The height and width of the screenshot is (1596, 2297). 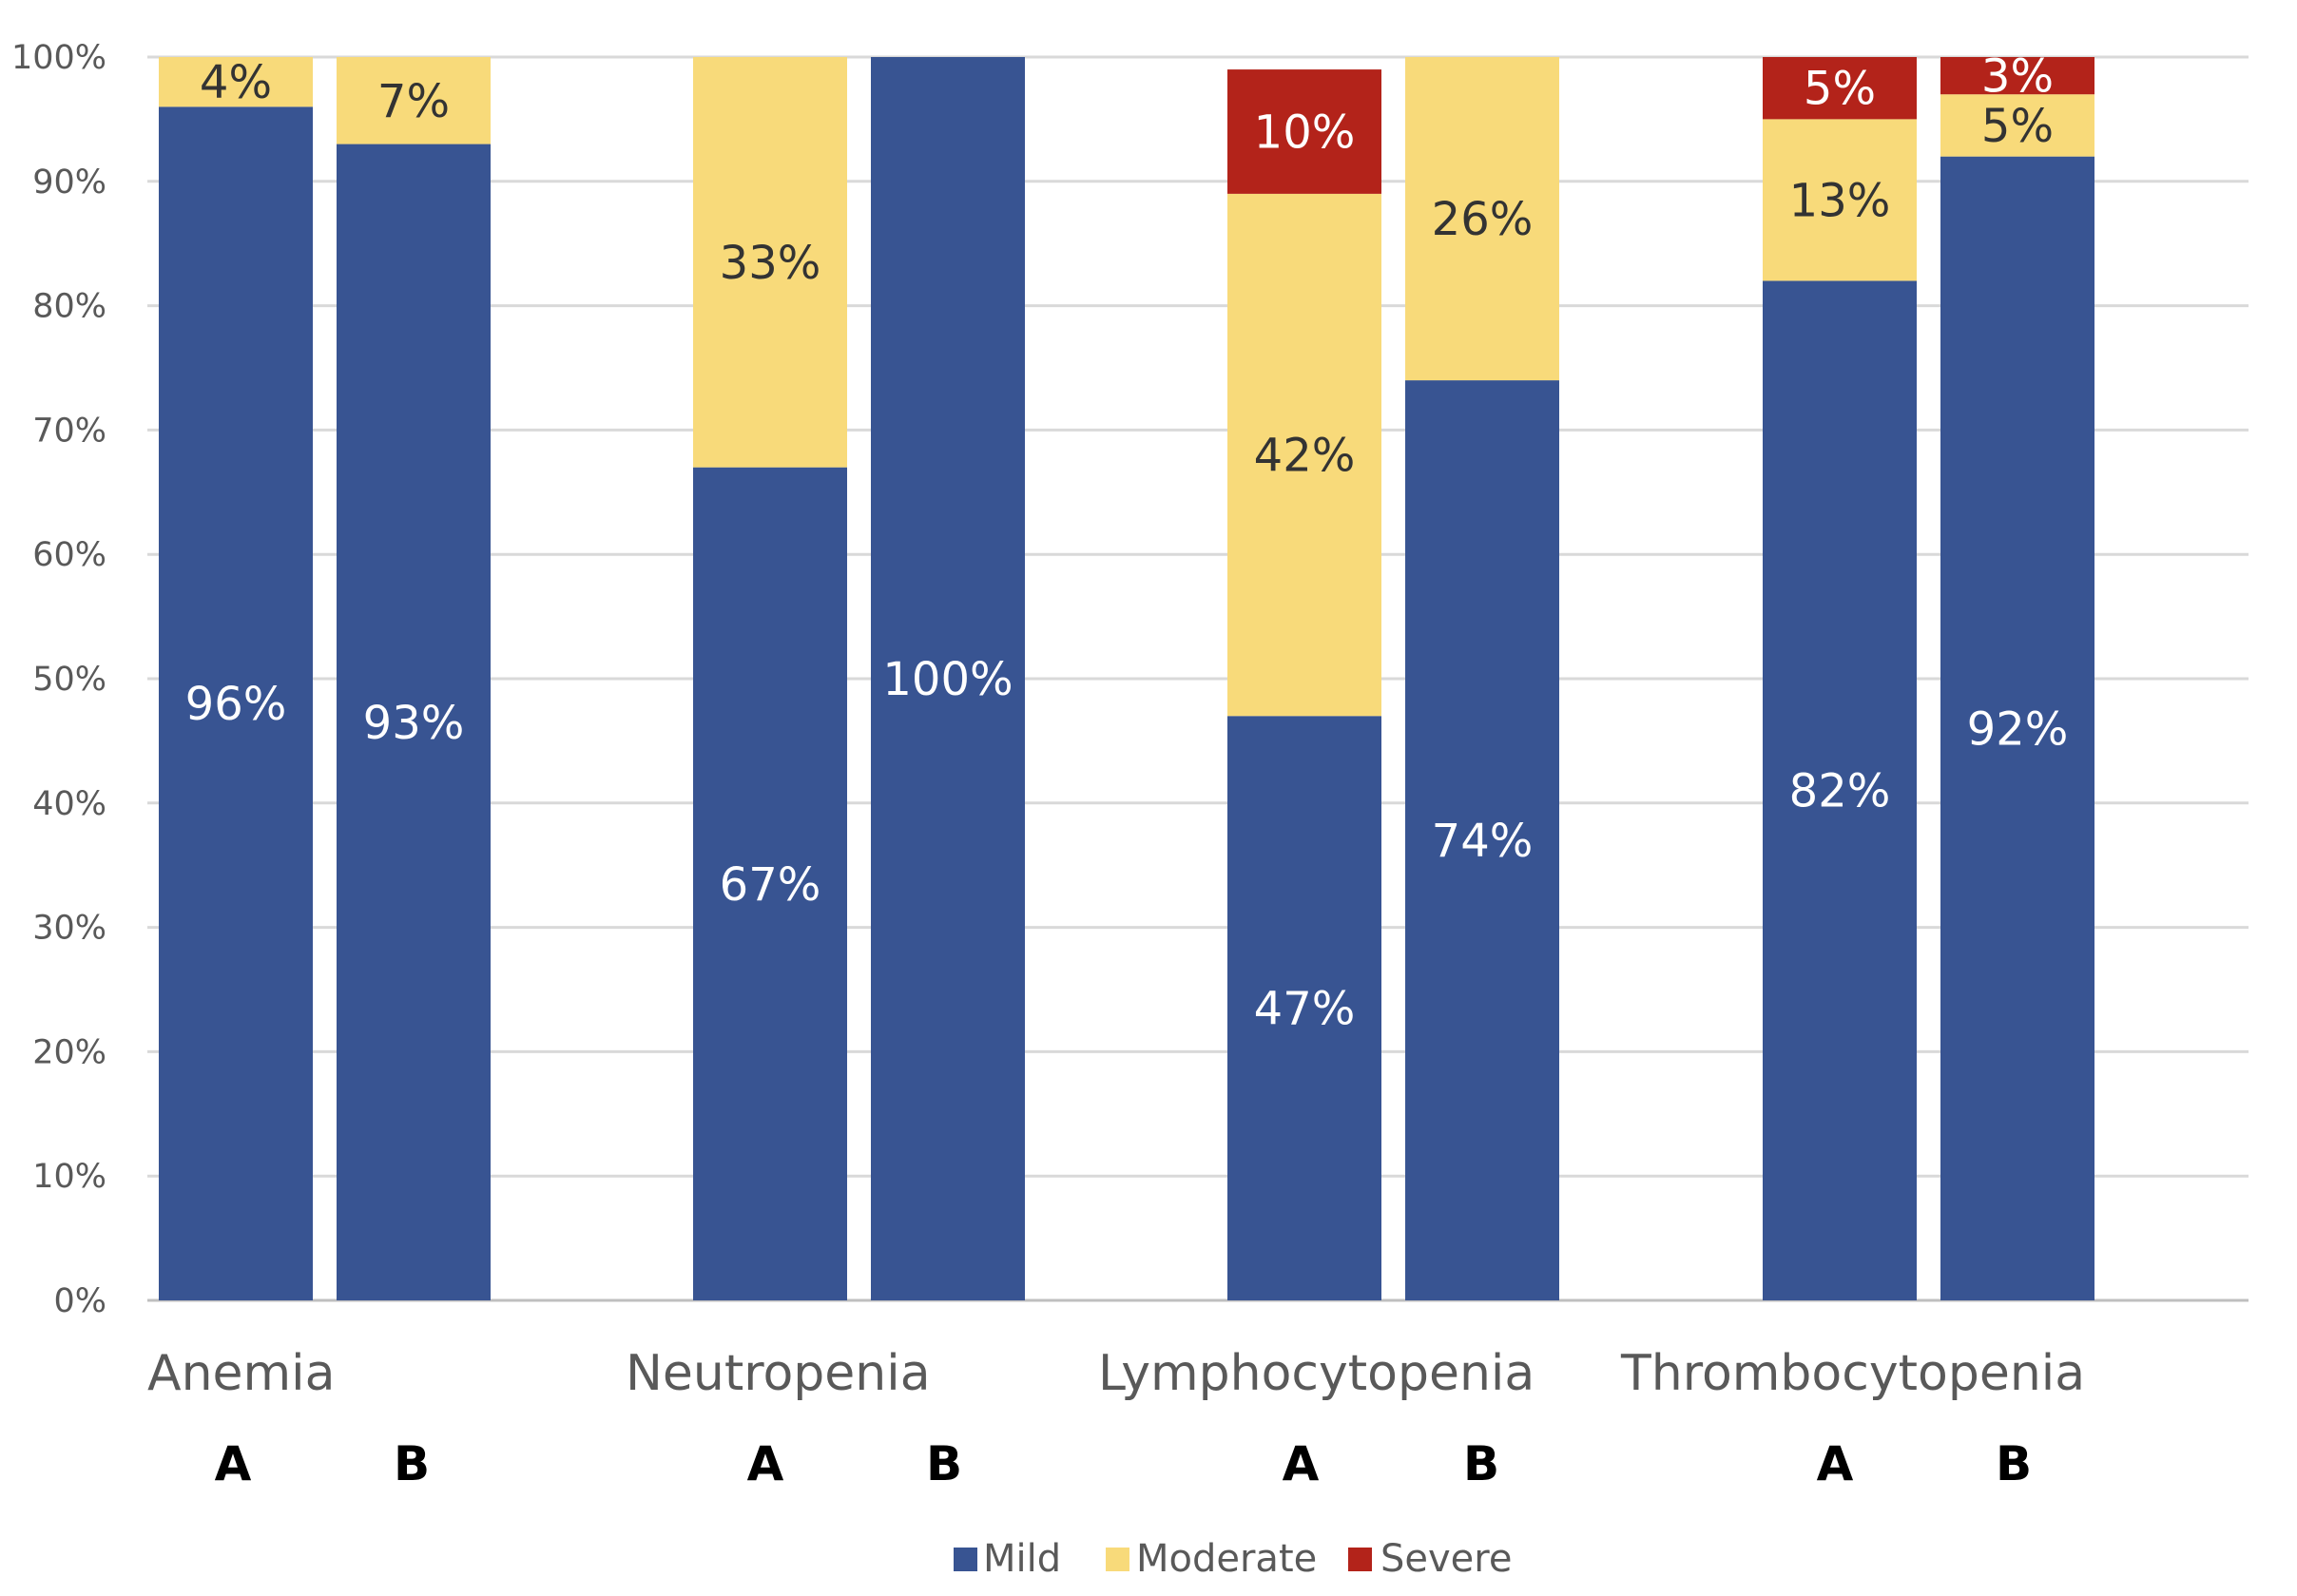 I want to click on bar-data-label: 26%, so click(x=1483, y=219).